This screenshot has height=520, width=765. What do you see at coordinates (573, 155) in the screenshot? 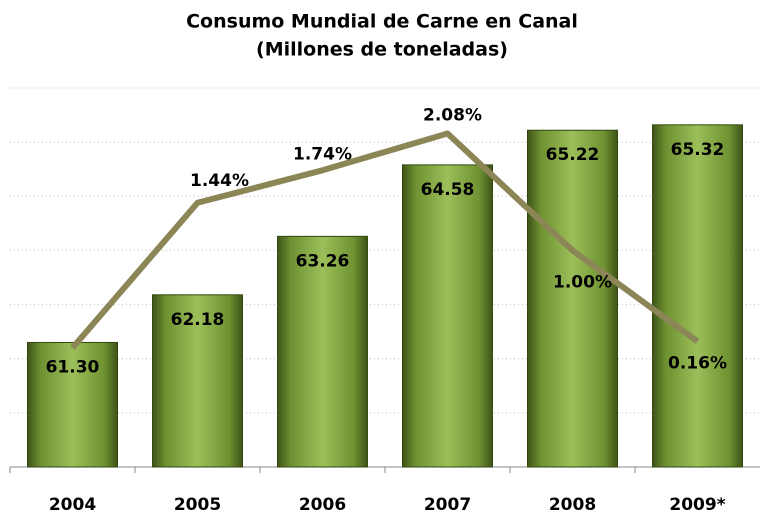
I see `bar-value-label: 65.22` at bounding box center [573, 155].